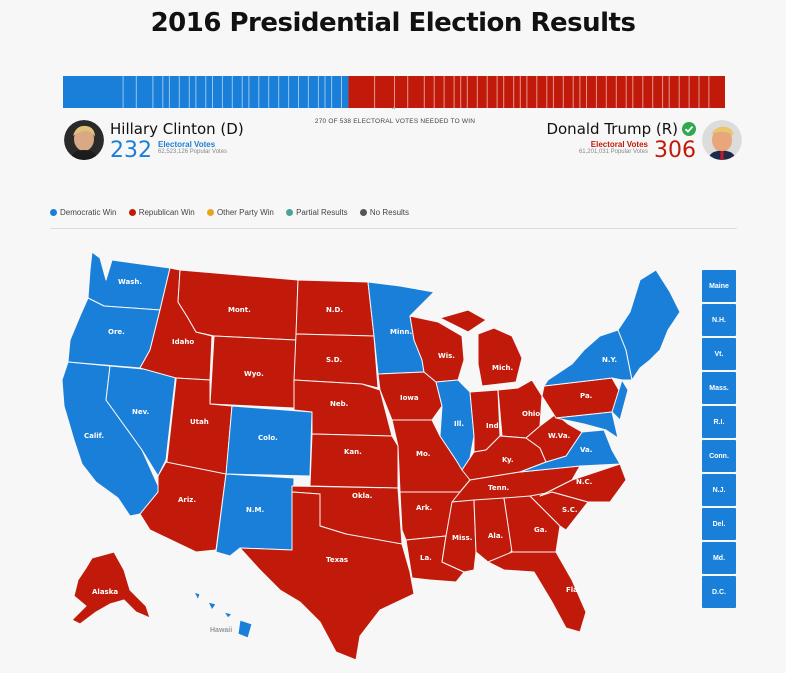 This screenshot has height=673, width=786. What do you see at coordinates (393, 110) in the screenshot?
I see `caret-up-icon: ⌃` at bounding box center [393, 110].